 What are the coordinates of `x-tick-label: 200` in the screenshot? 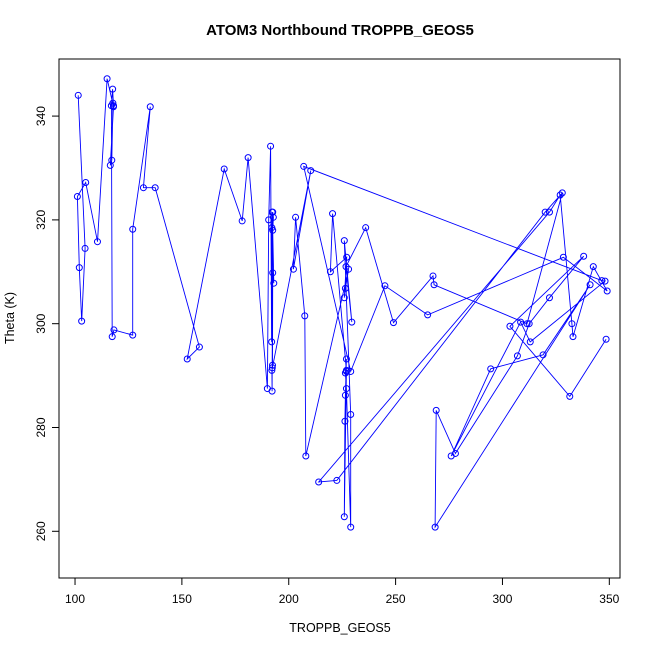 It's located at (289, 599).